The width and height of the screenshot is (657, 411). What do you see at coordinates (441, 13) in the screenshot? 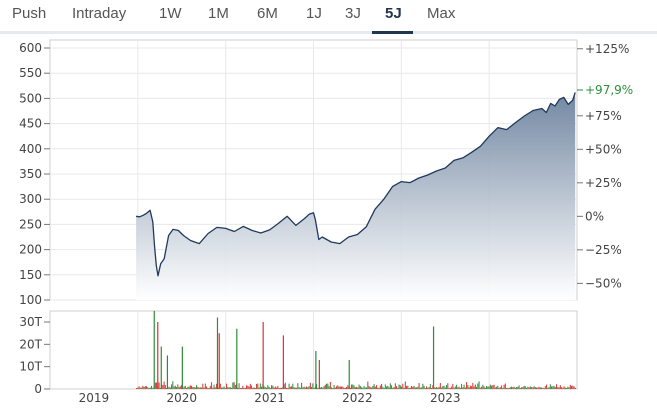
I see `tab-max: Max` at bounding box center [441, 13].